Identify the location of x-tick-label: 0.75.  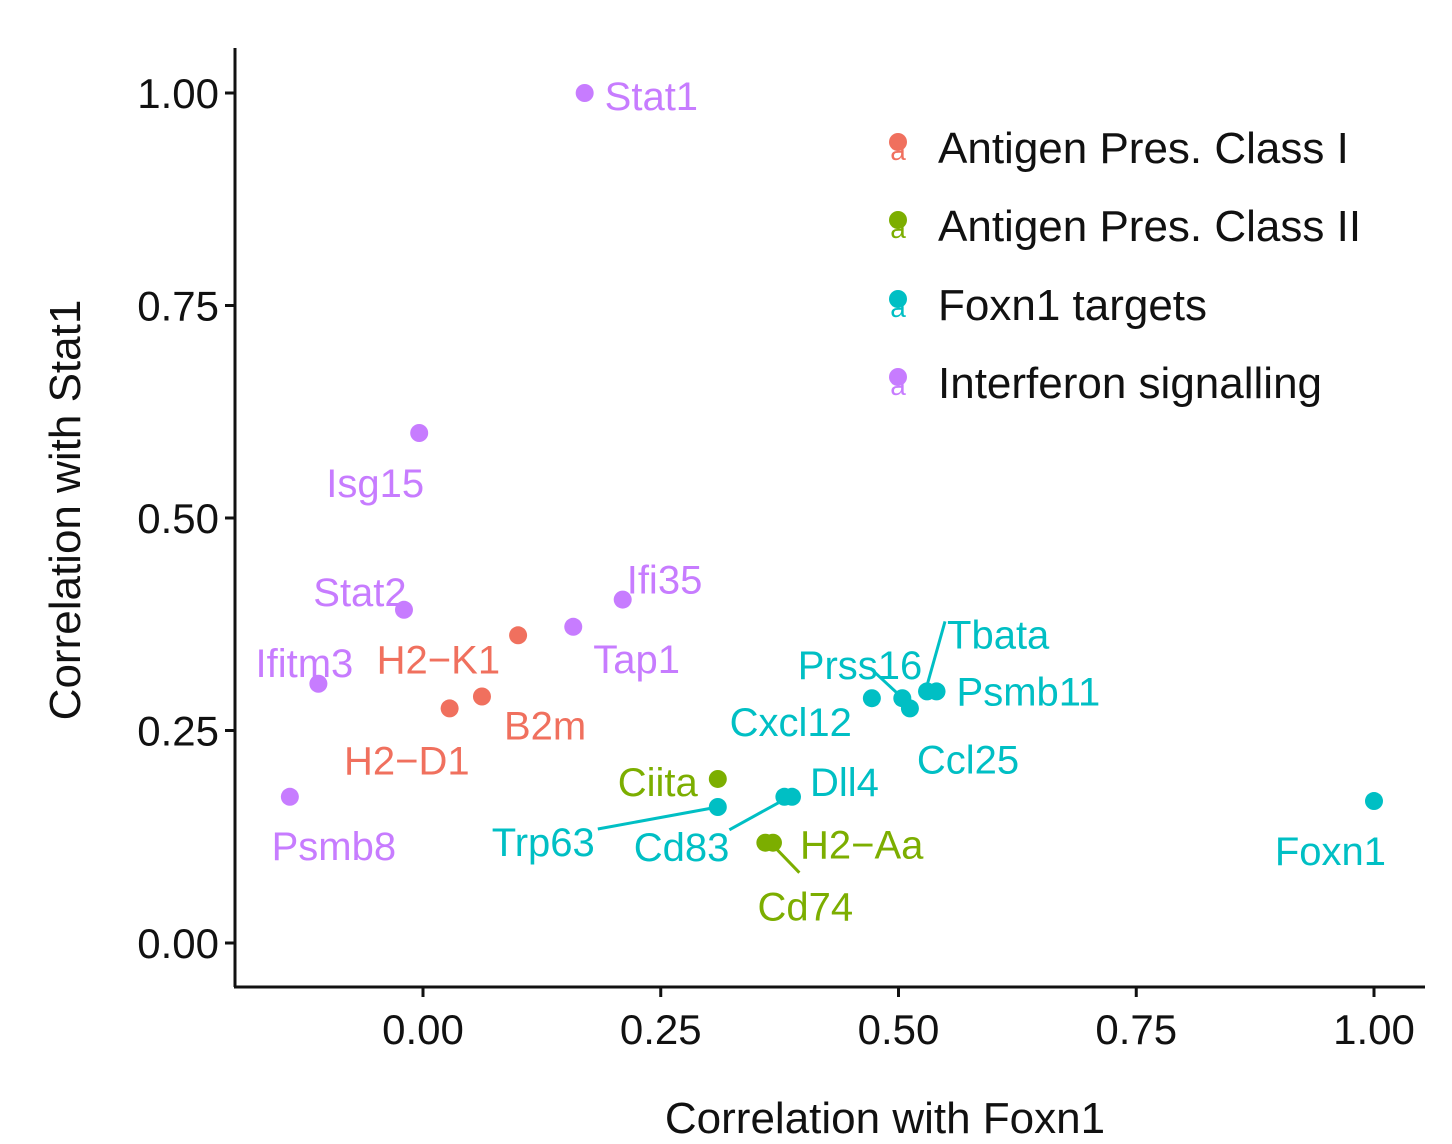
(1136, 1029).